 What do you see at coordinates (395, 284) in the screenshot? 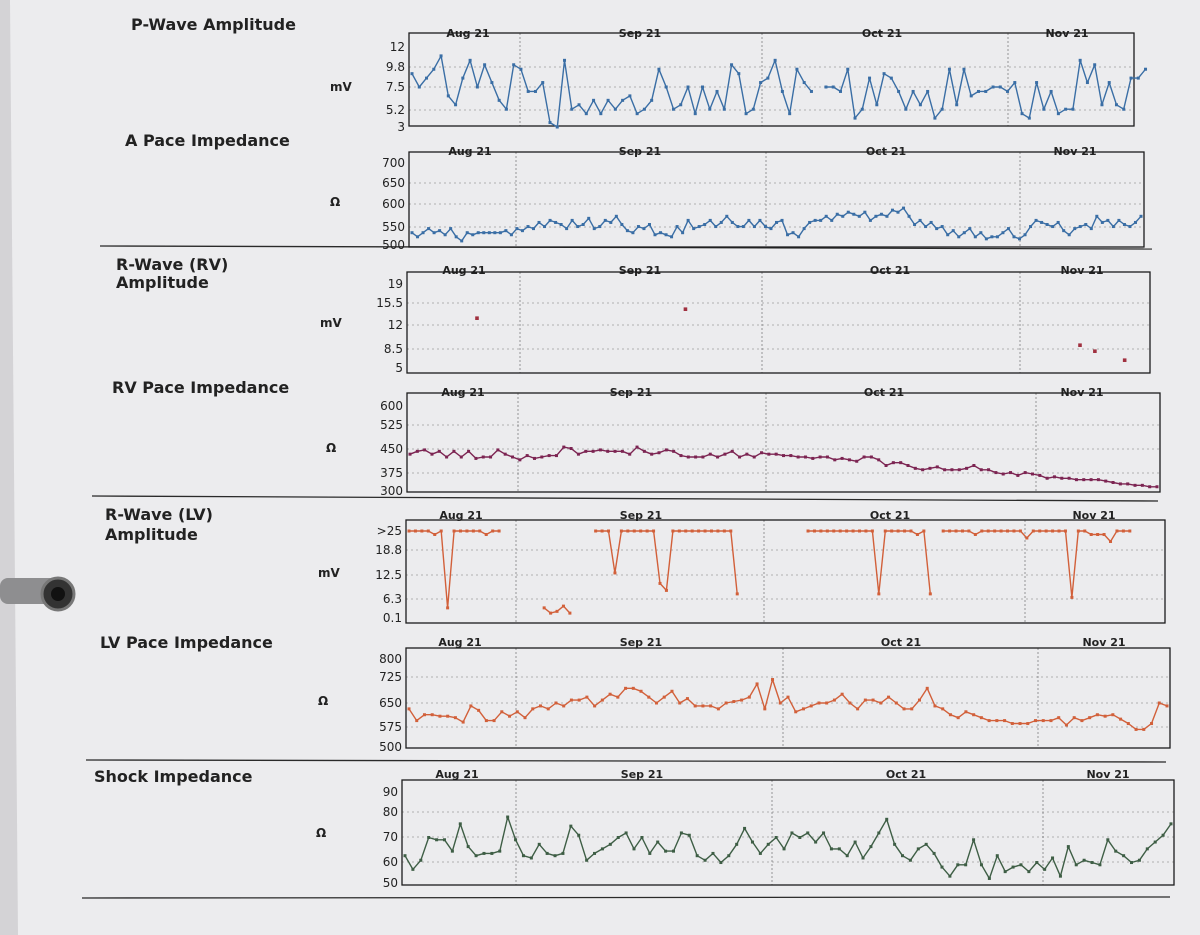
I see `y-tick-label: 19` at bounding box center [395, 284].